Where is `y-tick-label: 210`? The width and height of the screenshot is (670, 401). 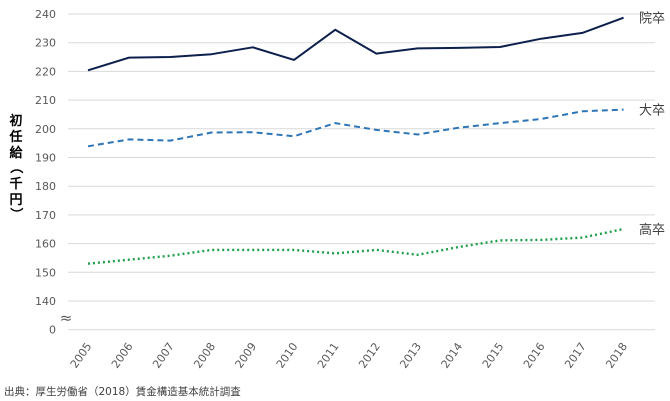
y-tick-label: 210 is located at coordinates (45, 100).